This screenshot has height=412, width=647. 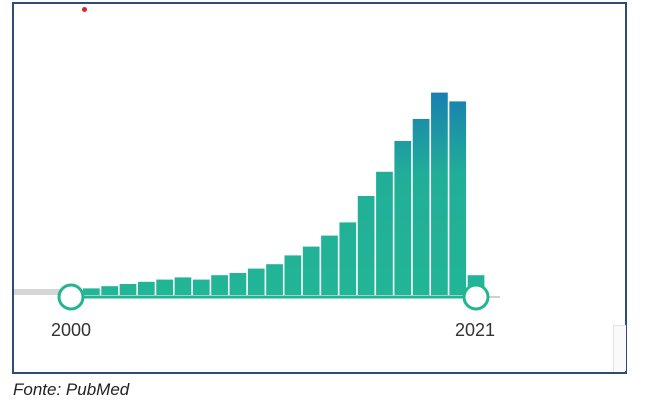 What do you see at coordinates (274, 279) in the screenshot?
I see `bar-2010` at bounding box center [274, 279].